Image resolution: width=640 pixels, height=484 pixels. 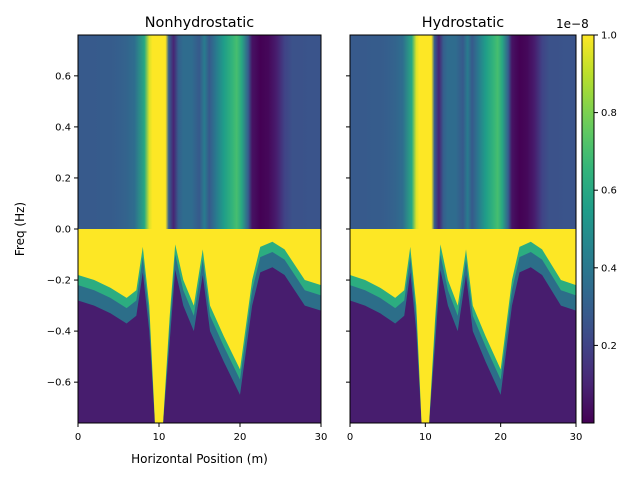 What do you see at coordinates (59, 281) in the screenshot?
I see `y-tick-label: −0.2` at bounding box center [59, 281].